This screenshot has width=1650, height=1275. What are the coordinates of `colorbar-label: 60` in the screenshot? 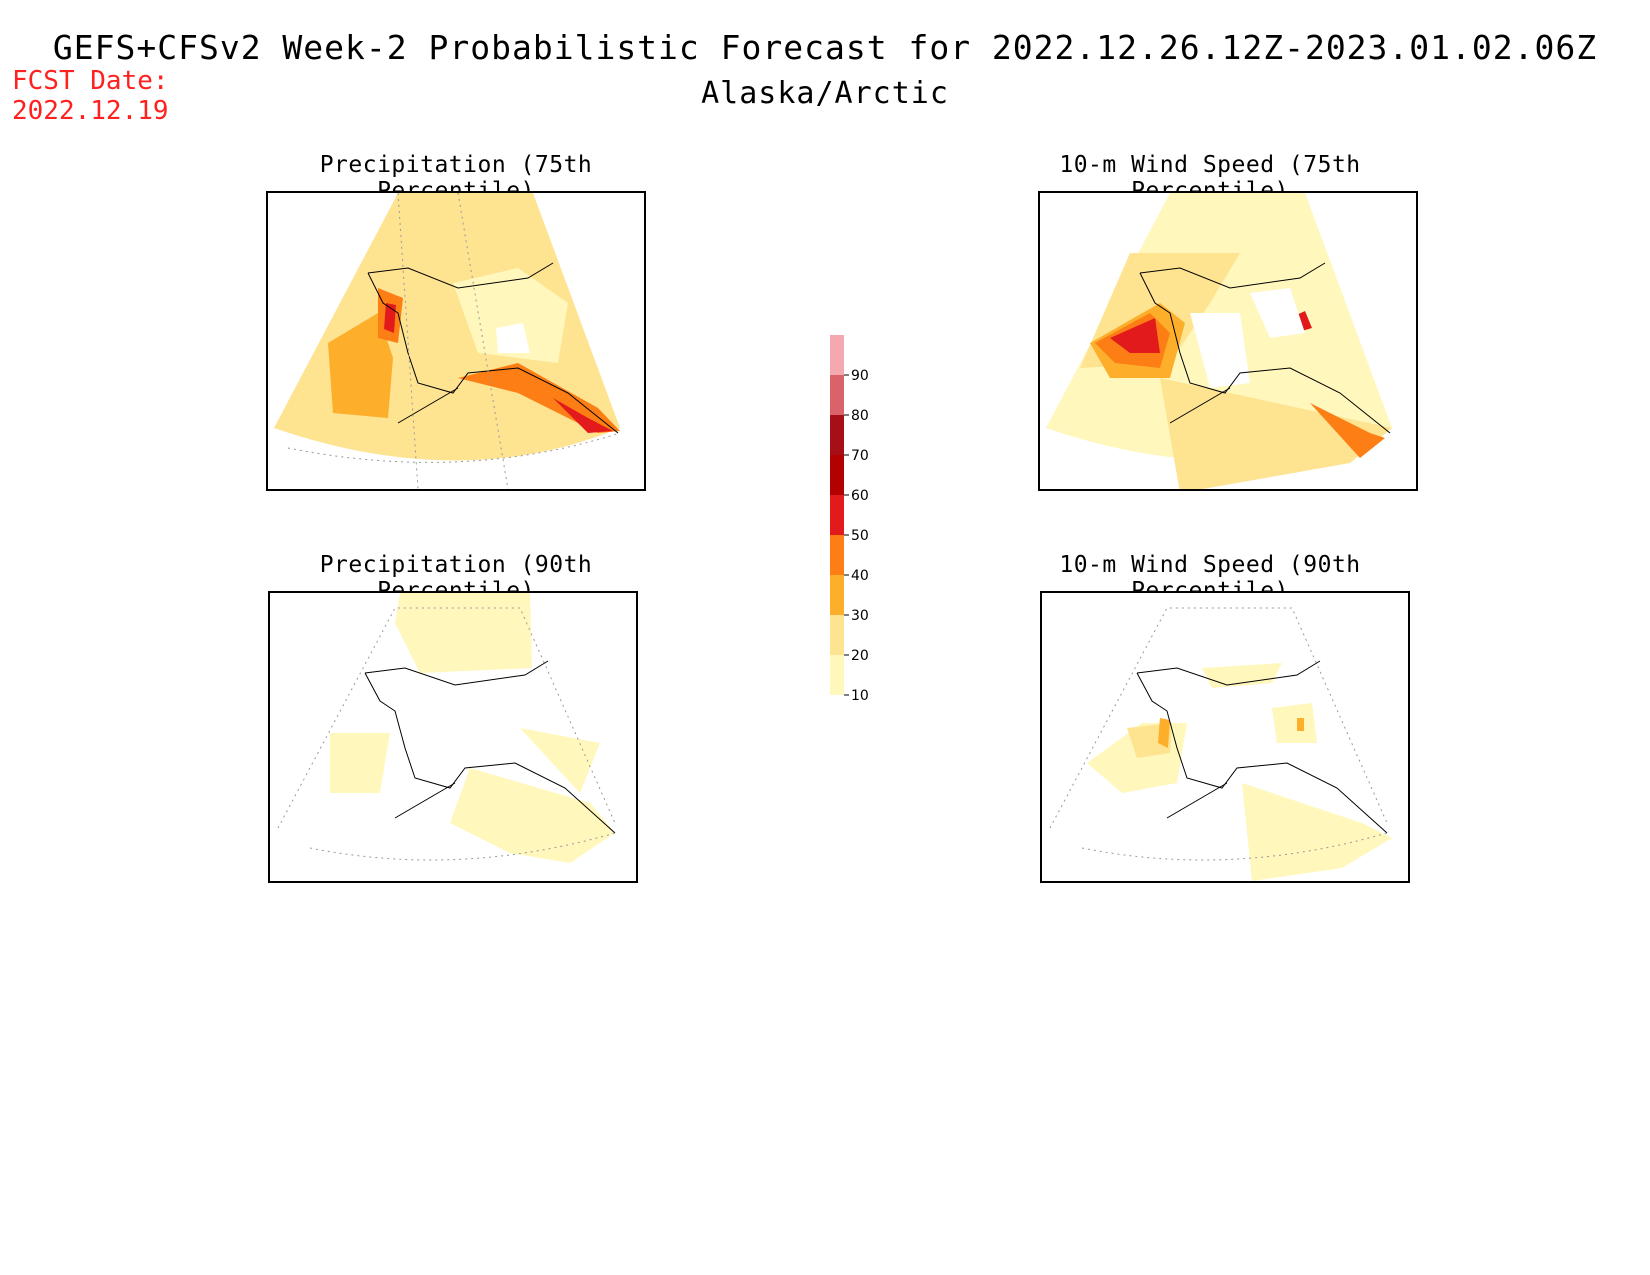 It's located at (860, 496).